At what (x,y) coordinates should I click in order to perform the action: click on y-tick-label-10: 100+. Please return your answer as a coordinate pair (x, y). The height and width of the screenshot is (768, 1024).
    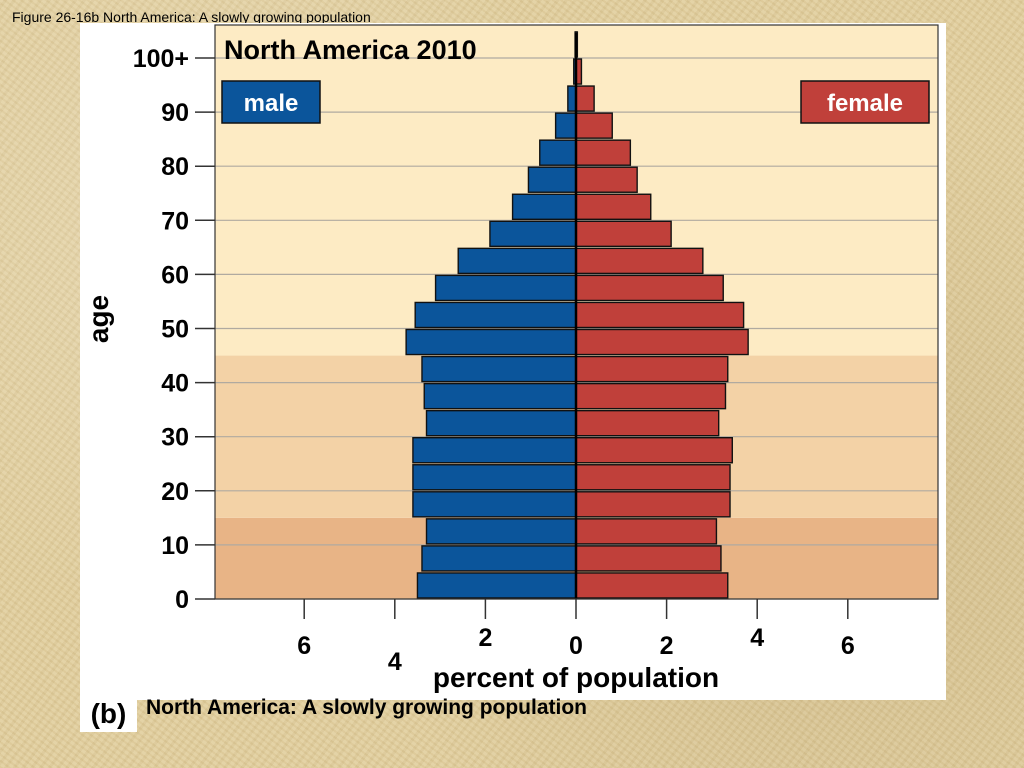
    Looking at the image, I should click on (161, 59).